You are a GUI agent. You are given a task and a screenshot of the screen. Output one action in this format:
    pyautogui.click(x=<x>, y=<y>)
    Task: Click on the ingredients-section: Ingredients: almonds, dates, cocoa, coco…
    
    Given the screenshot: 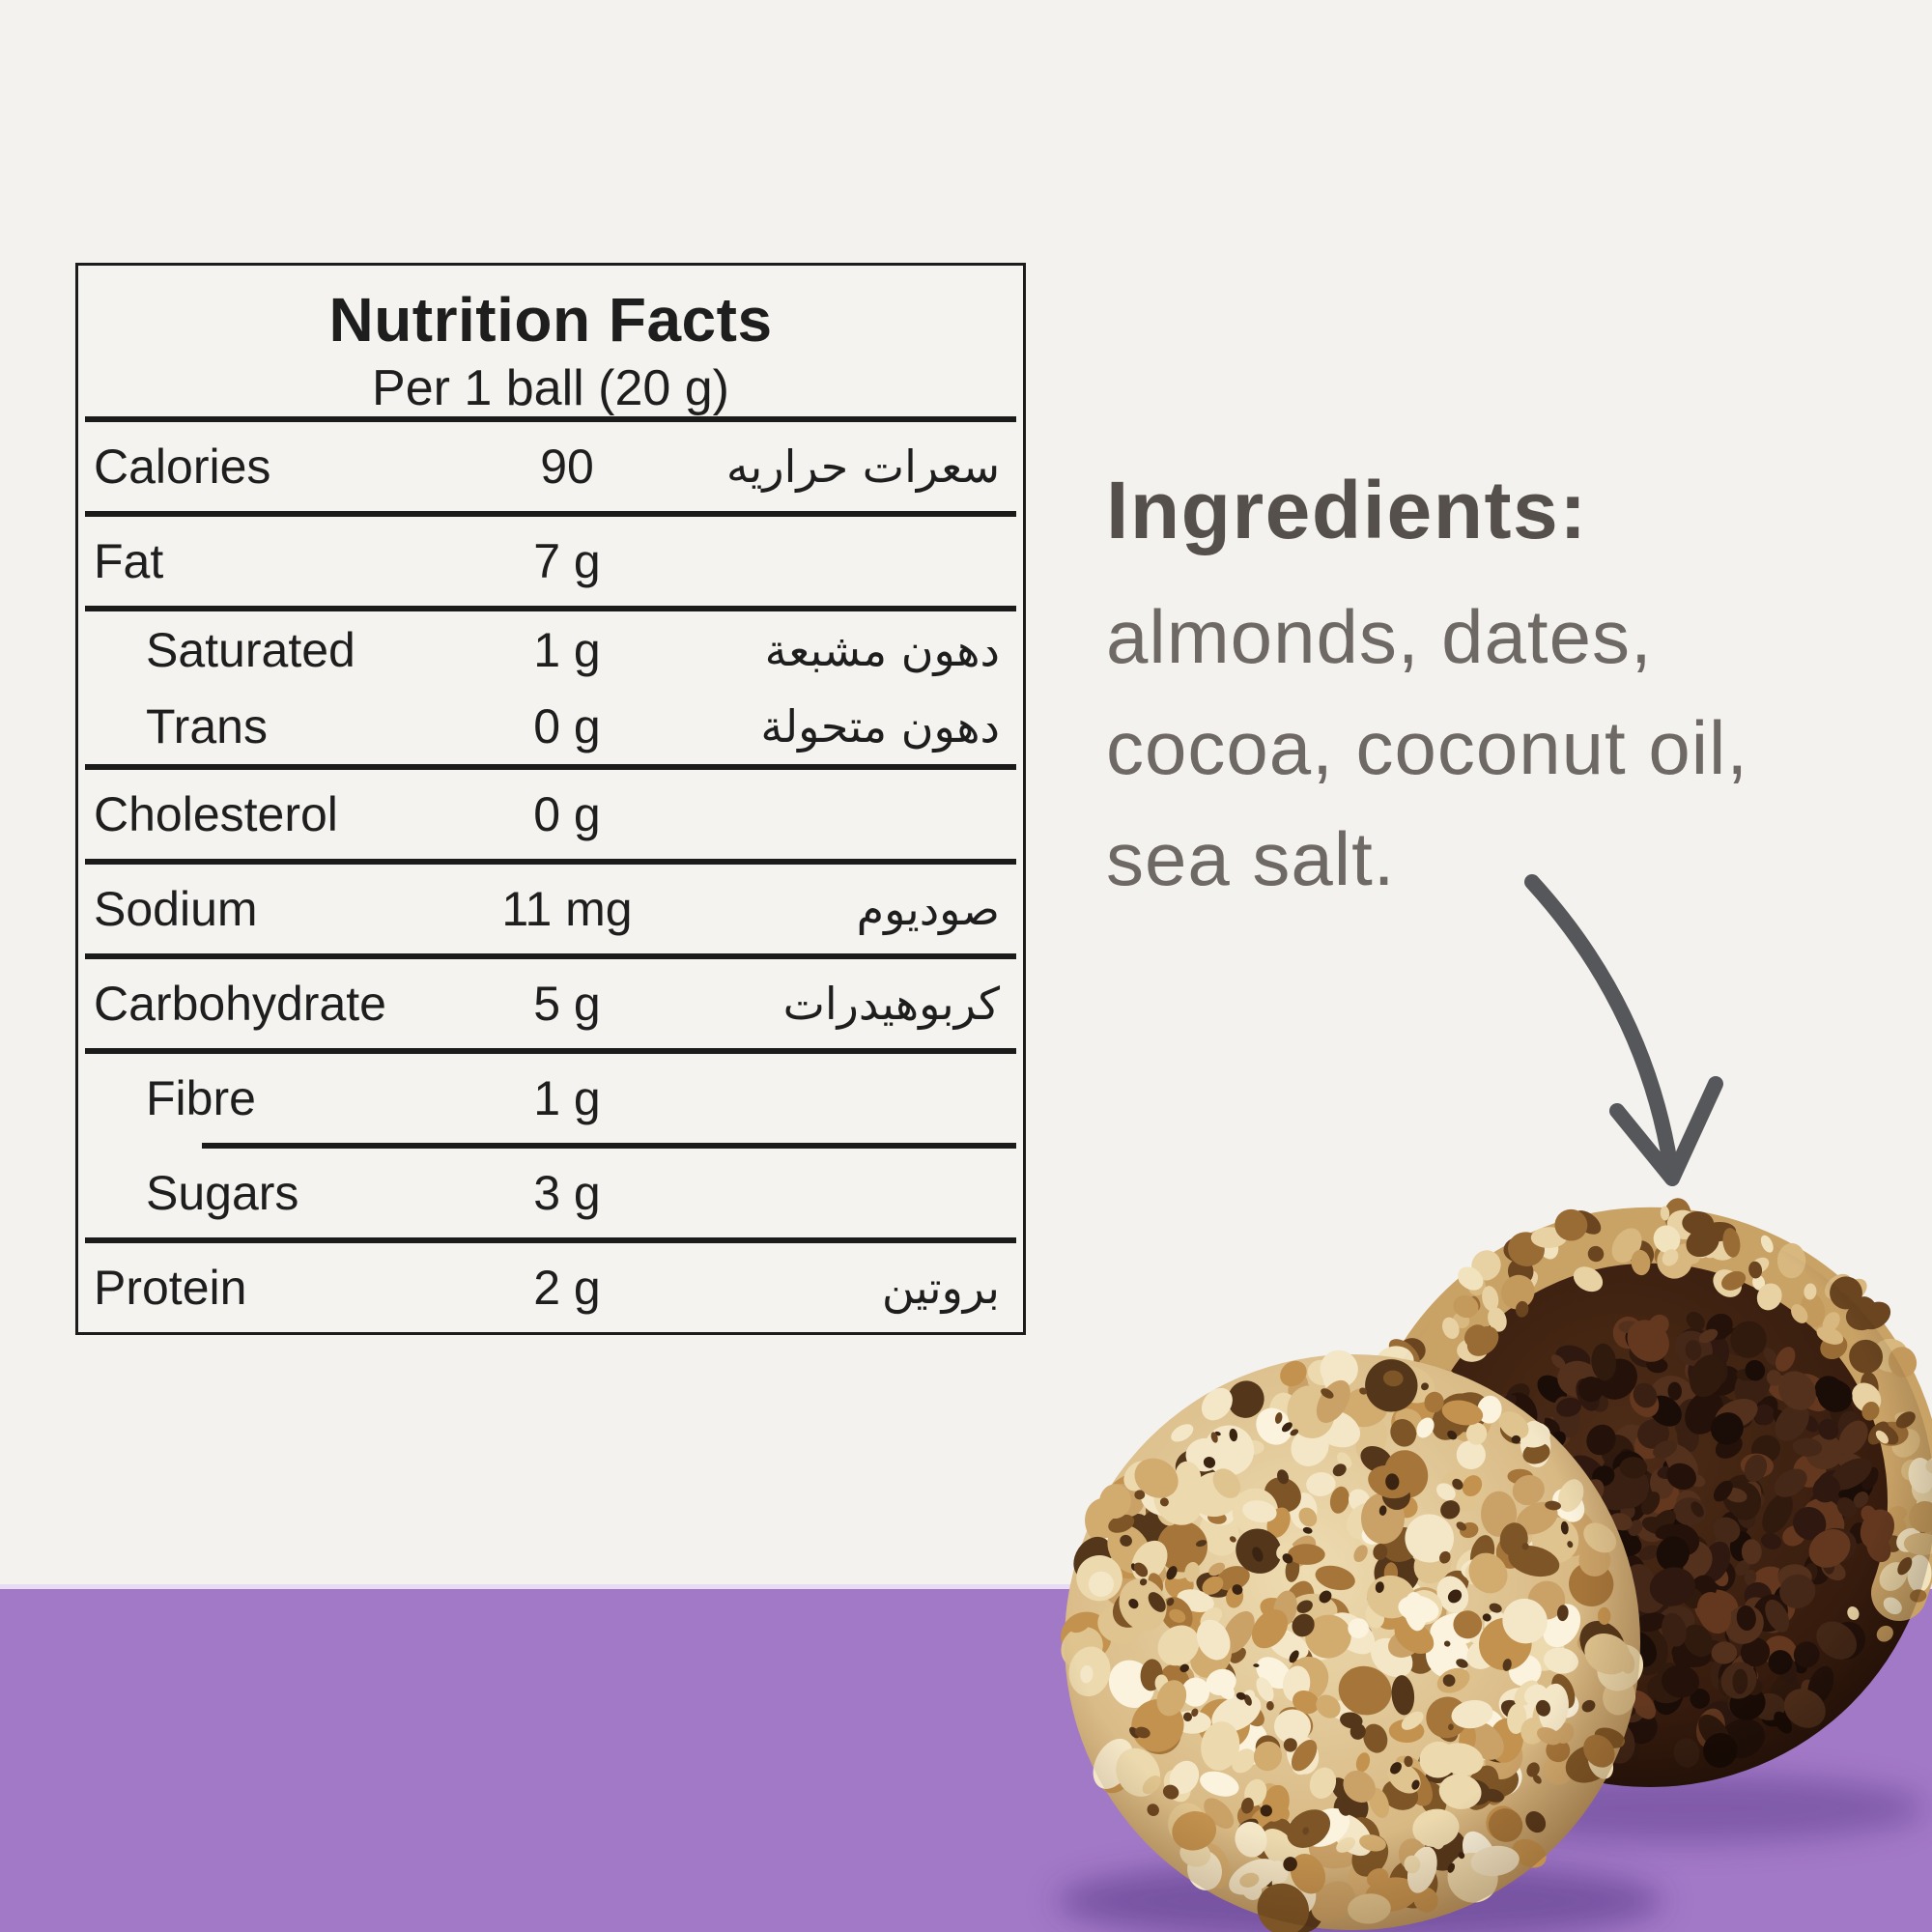 What is the action you would take?
    pyautogui.click(x=1492, y=688)
    